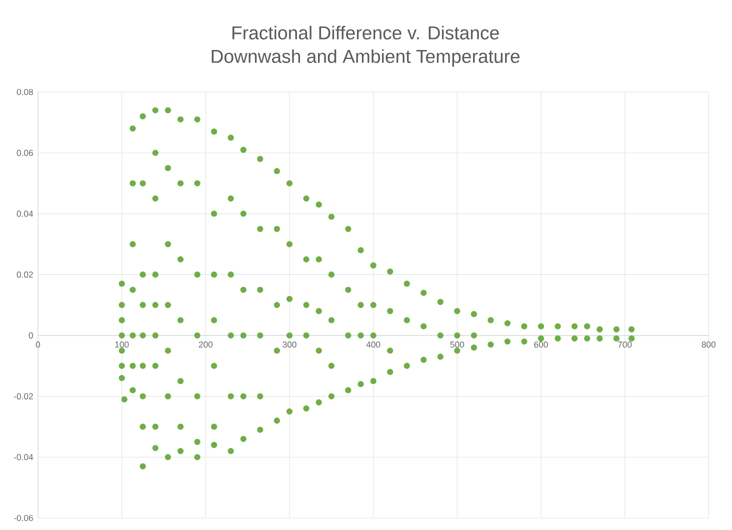 Image resolution: width=732 pixels, height=530 pixels. I want to click on x-tick-label: 600, so click(541, 344).